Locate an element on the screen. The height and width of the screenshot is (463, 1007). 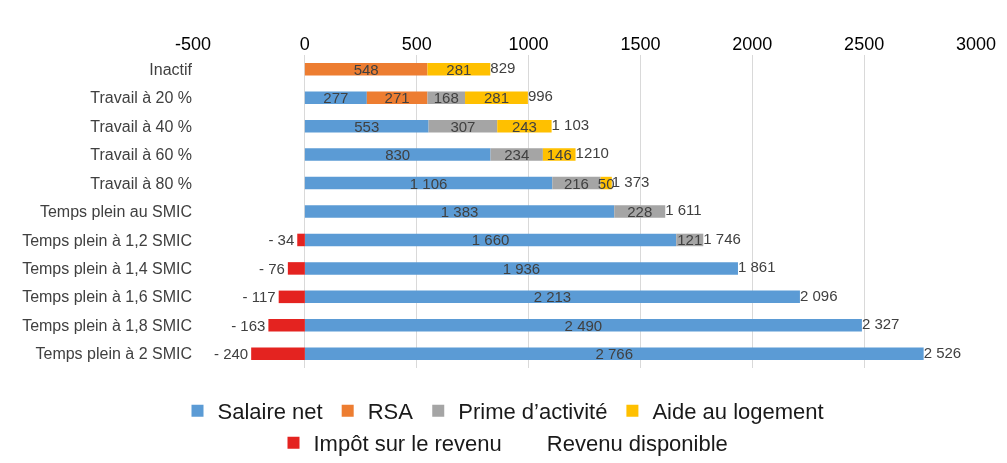
legend-label: Prime d’activité is located at coordinates (533, 412).